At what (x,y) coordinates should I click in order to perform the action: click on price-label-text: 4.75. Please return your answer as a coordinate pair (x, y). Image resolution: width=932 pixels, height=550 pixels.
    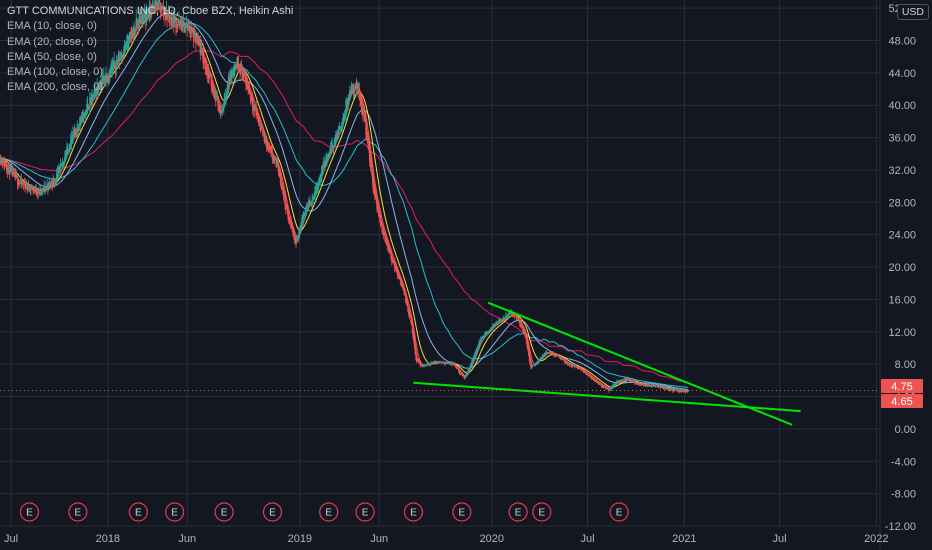
    Looking at the image, I should click on (901, 387).